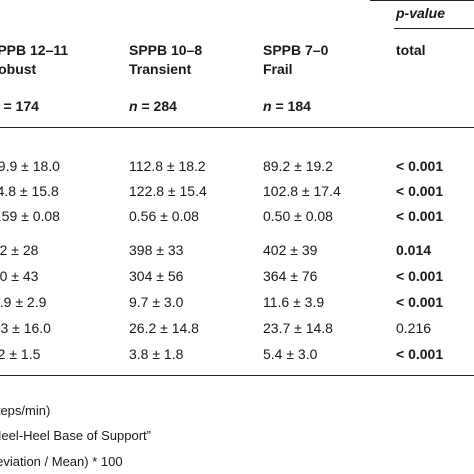  Describe the element at coordinates (237, 375) in the screenshot. I see `table-bottom-rule` at that location.